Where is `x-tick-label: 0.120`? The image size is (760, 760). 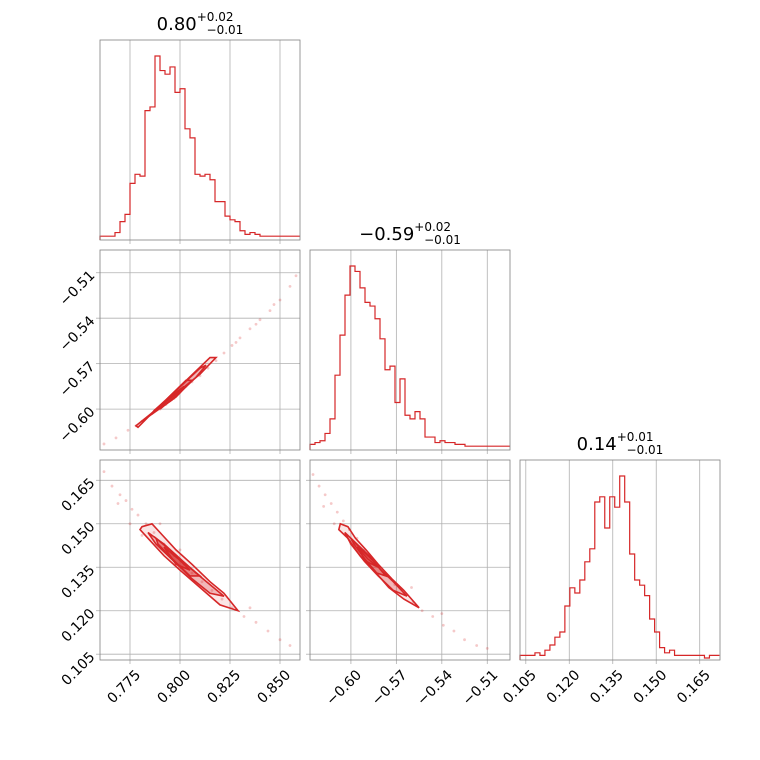
x-tick-label: 0.120 is located at coordinates (564, 687).